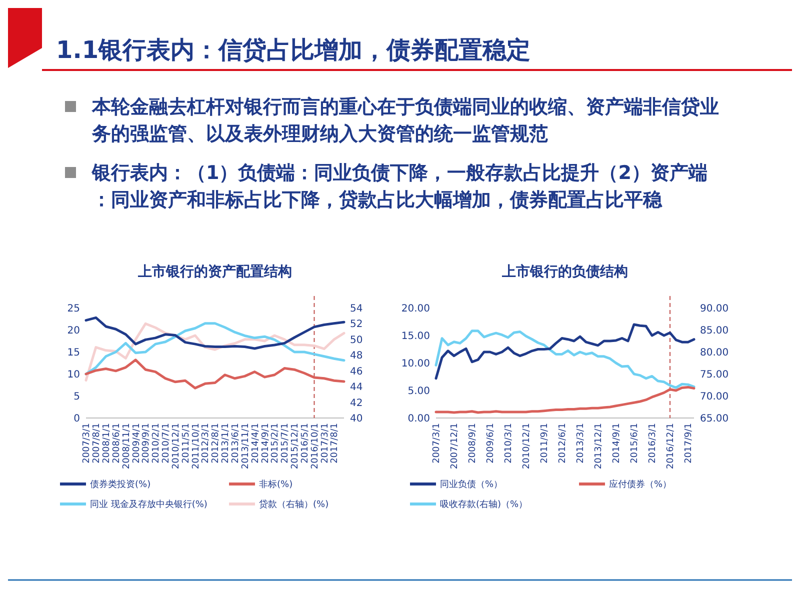 The image size is (800, 600). I want to click on legend-label: 同业 现金及存放中央银行(%), so click(149, 504).